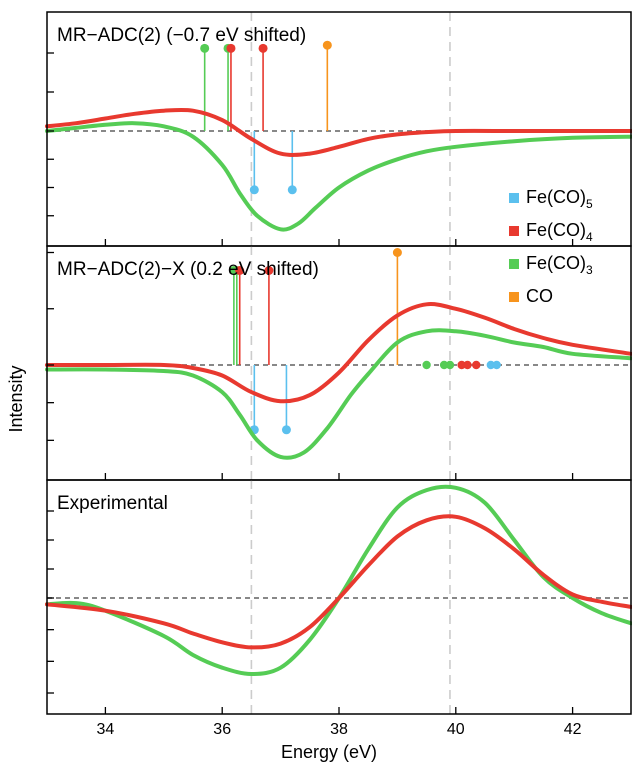 This screenshot has height=769, width=632. Describe the element at coordinates (514, 231) in the screenshot. I see `legend-swatch-FeCO4` at that location.